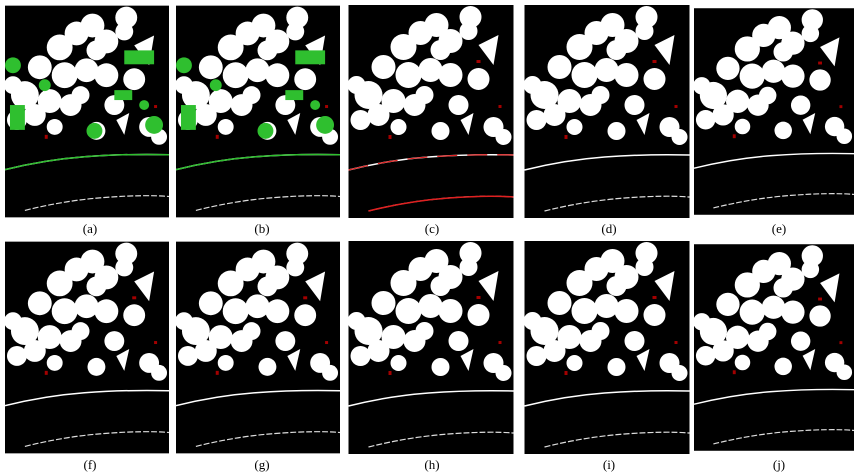 This screenshot has width=858, height=476. I want to click on panel-f, so click(87, 347).